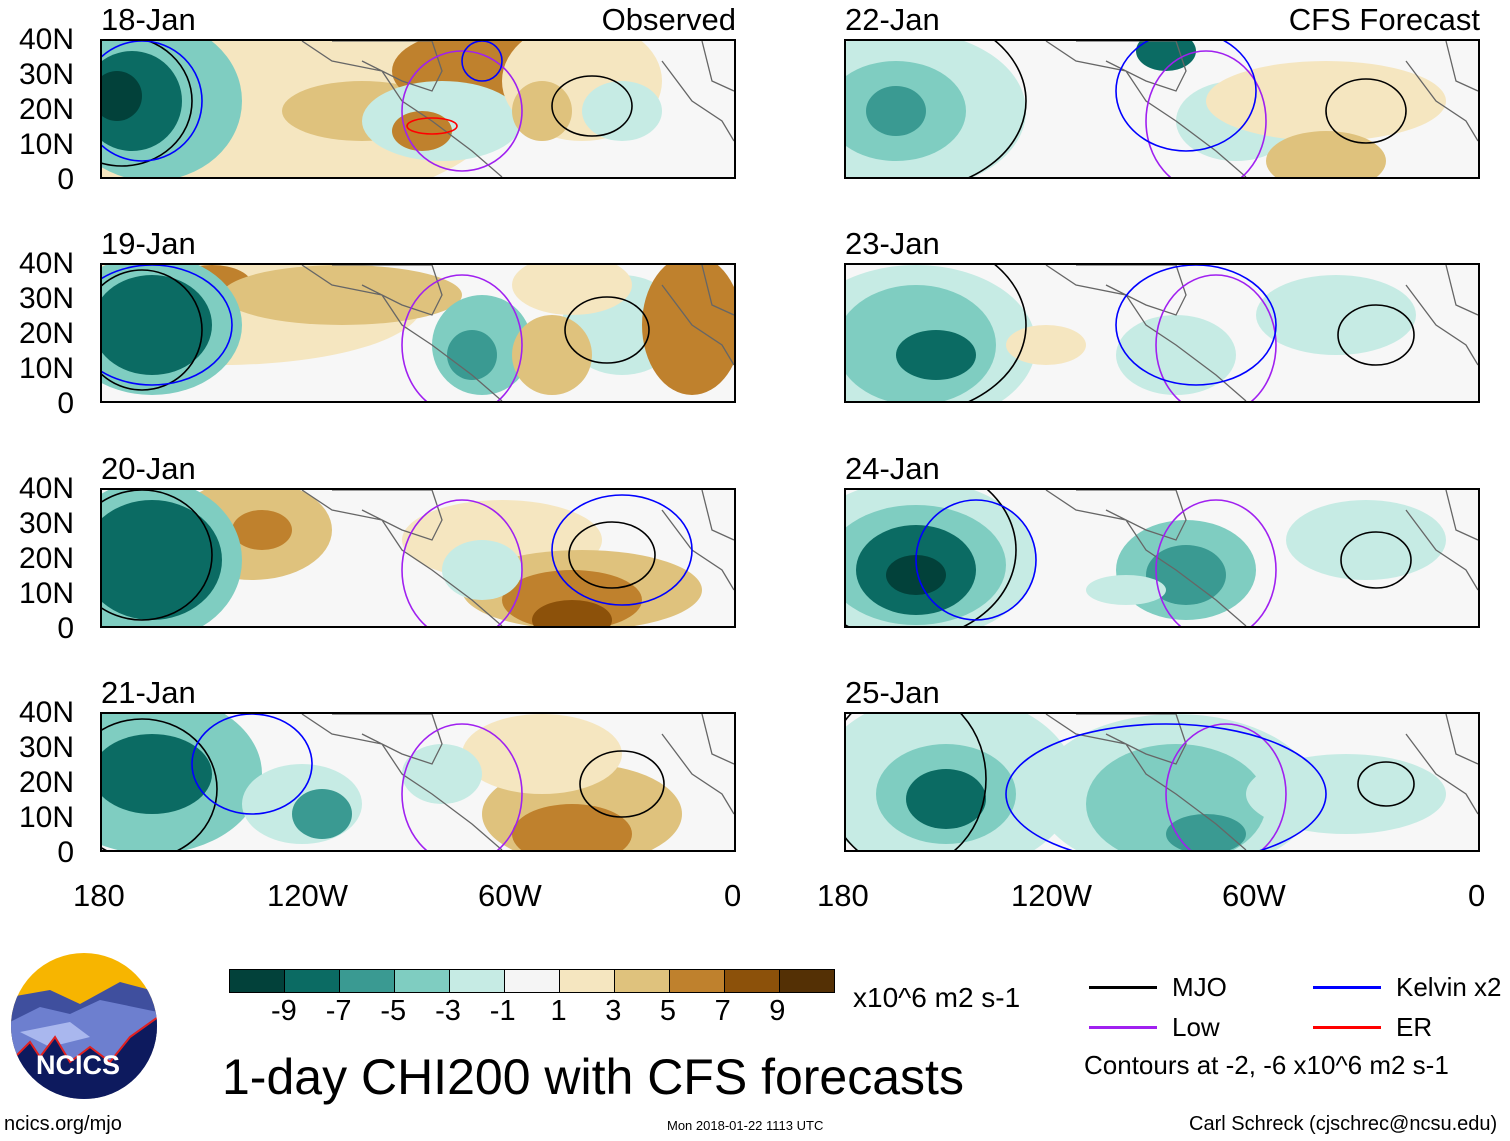 The width and height of the screenshot is (1510, 1141). What do you see at coordinates (1347, 1027) in the screenshot?
I see `legend-swatch-er` at bounding box center [1347, 1027].